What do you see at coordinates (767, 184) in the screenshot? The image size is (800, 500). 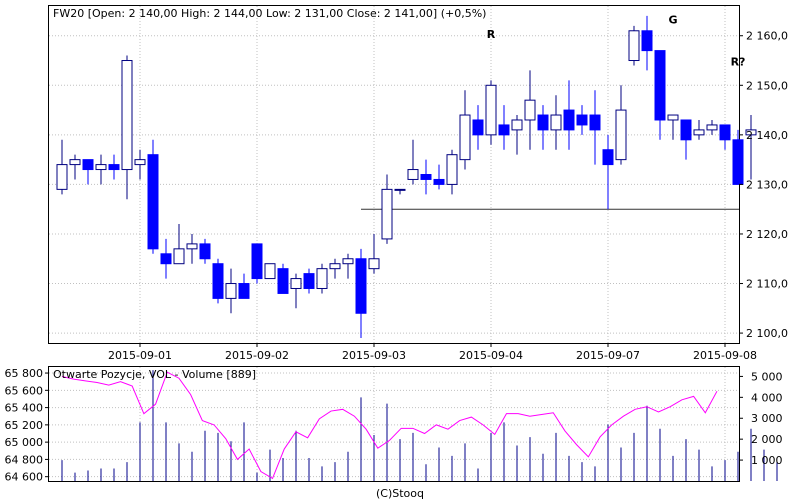 I see `price-tick-label: 2 130,0` at bounding box center [767, 184].